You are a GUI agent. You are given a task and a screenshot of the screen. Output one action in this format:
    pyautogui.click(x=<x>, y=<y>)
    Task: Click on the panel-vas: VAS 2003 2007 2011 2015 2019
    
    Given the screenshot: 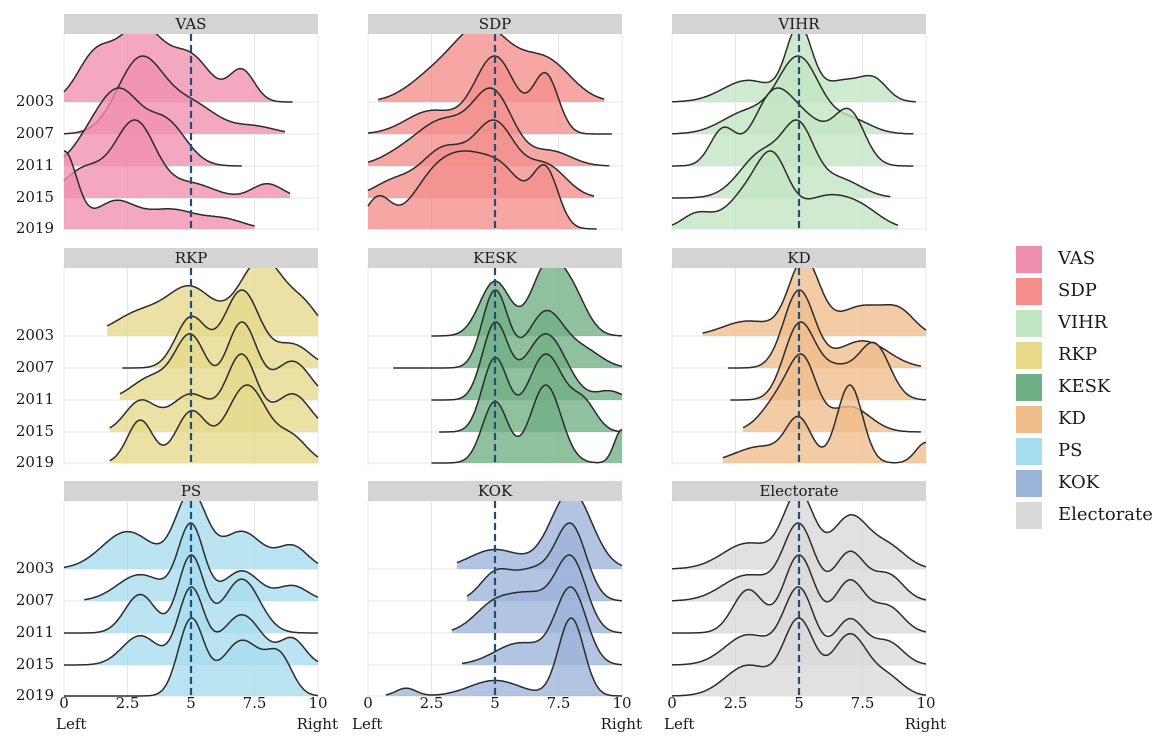 What is the action you would take?
    pyautogui.click(x=167, y=125)
    